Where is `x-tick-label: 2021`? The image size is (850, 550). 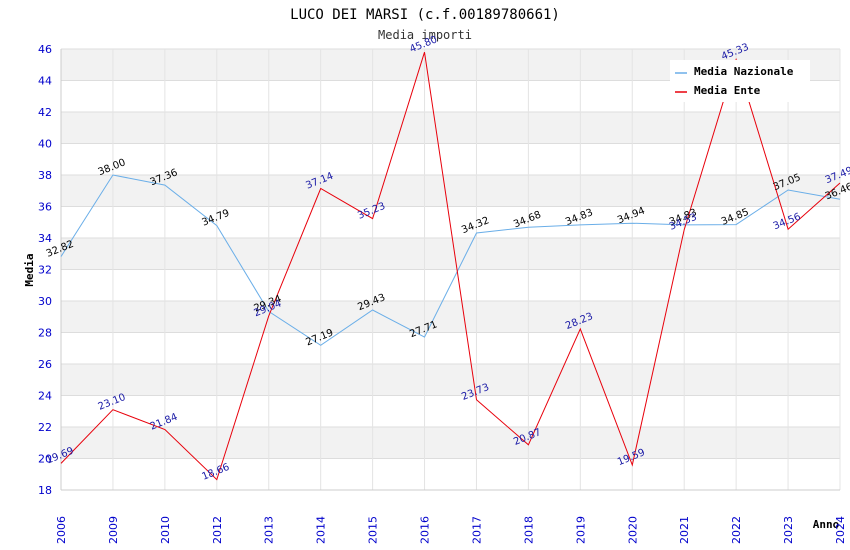
x-tick-label: 2021 is located at coordinates (684, 530).